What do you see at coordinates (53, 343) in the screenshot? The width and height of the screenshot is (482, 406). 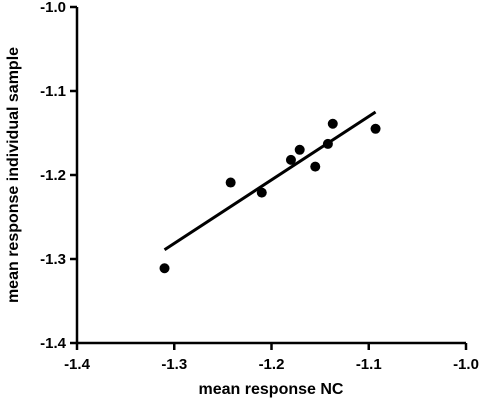 I see `y-tick-label: -1.4` at bounding box center [53, 343].